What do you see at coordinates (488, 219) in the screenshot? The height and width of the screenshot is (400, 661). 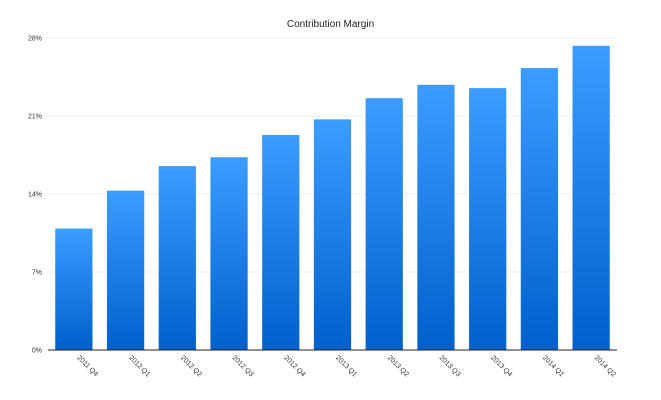 I see `bar-2013-q4` at bounding box center [488, 219].